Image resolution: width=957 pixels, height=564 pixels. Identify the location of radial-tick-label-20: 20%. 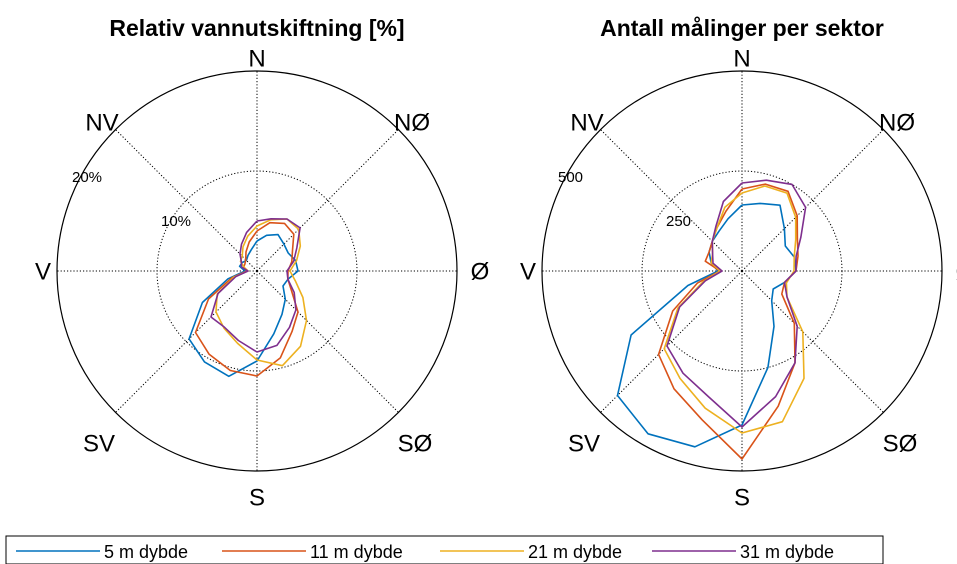
(87, 177).